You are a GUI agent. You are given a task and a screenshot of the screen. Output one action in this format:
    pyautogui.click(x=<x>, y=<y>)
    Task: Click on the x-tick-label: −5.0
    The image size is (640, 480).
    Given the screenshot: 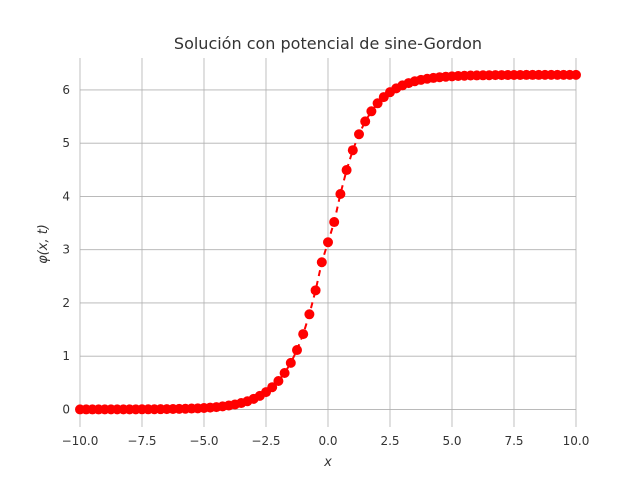 What is the action you would take?
    pyautogui.click(x=203, y=441)
    